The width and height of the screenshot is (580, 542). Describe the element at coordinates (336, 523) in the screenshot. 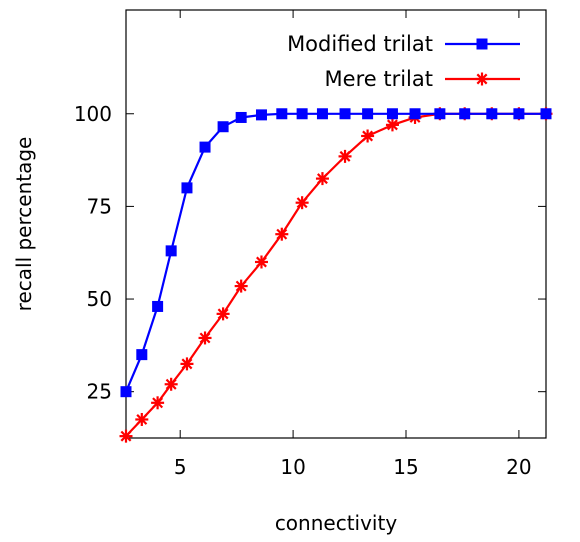

I see `x-axis-label: connectivity` at that location.